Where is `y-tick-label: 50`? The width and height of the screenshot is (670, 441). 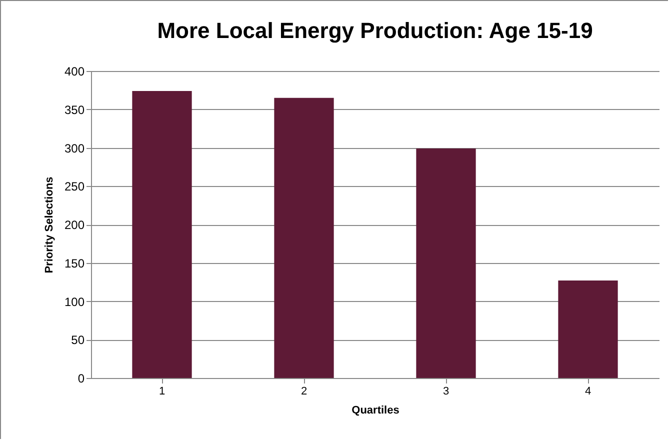
y-tick-label: 50 is located at coordinates (78, 340).